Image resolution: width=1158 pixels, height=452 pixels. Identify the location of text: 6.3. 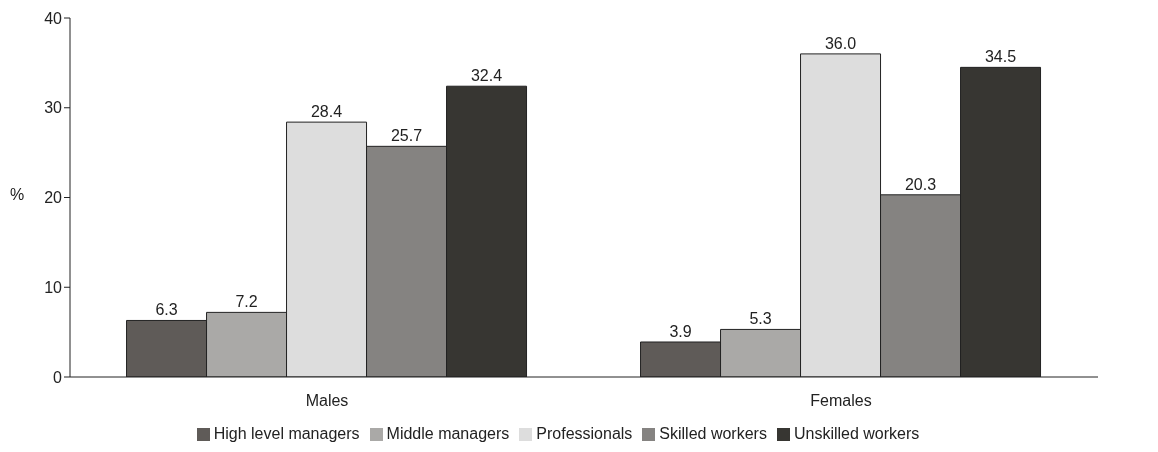
(166, 310).